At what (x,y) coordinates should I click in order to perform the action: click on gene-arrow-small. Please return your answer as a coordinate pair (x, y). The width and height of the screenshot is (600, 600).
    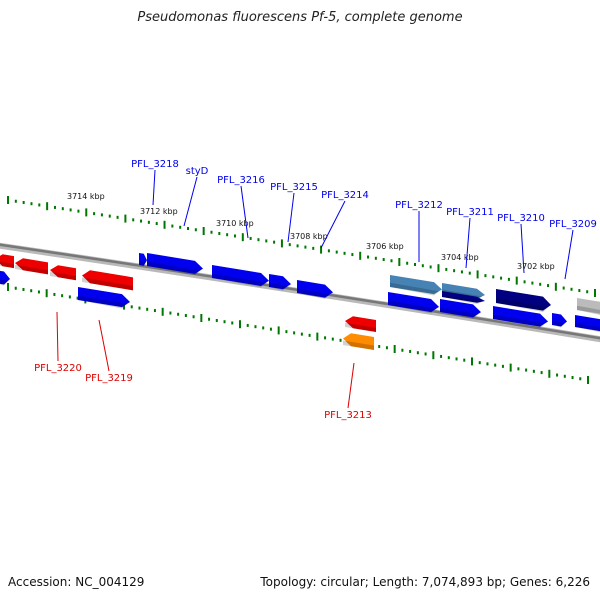
    Looking at the image, I should click on (143, 260).